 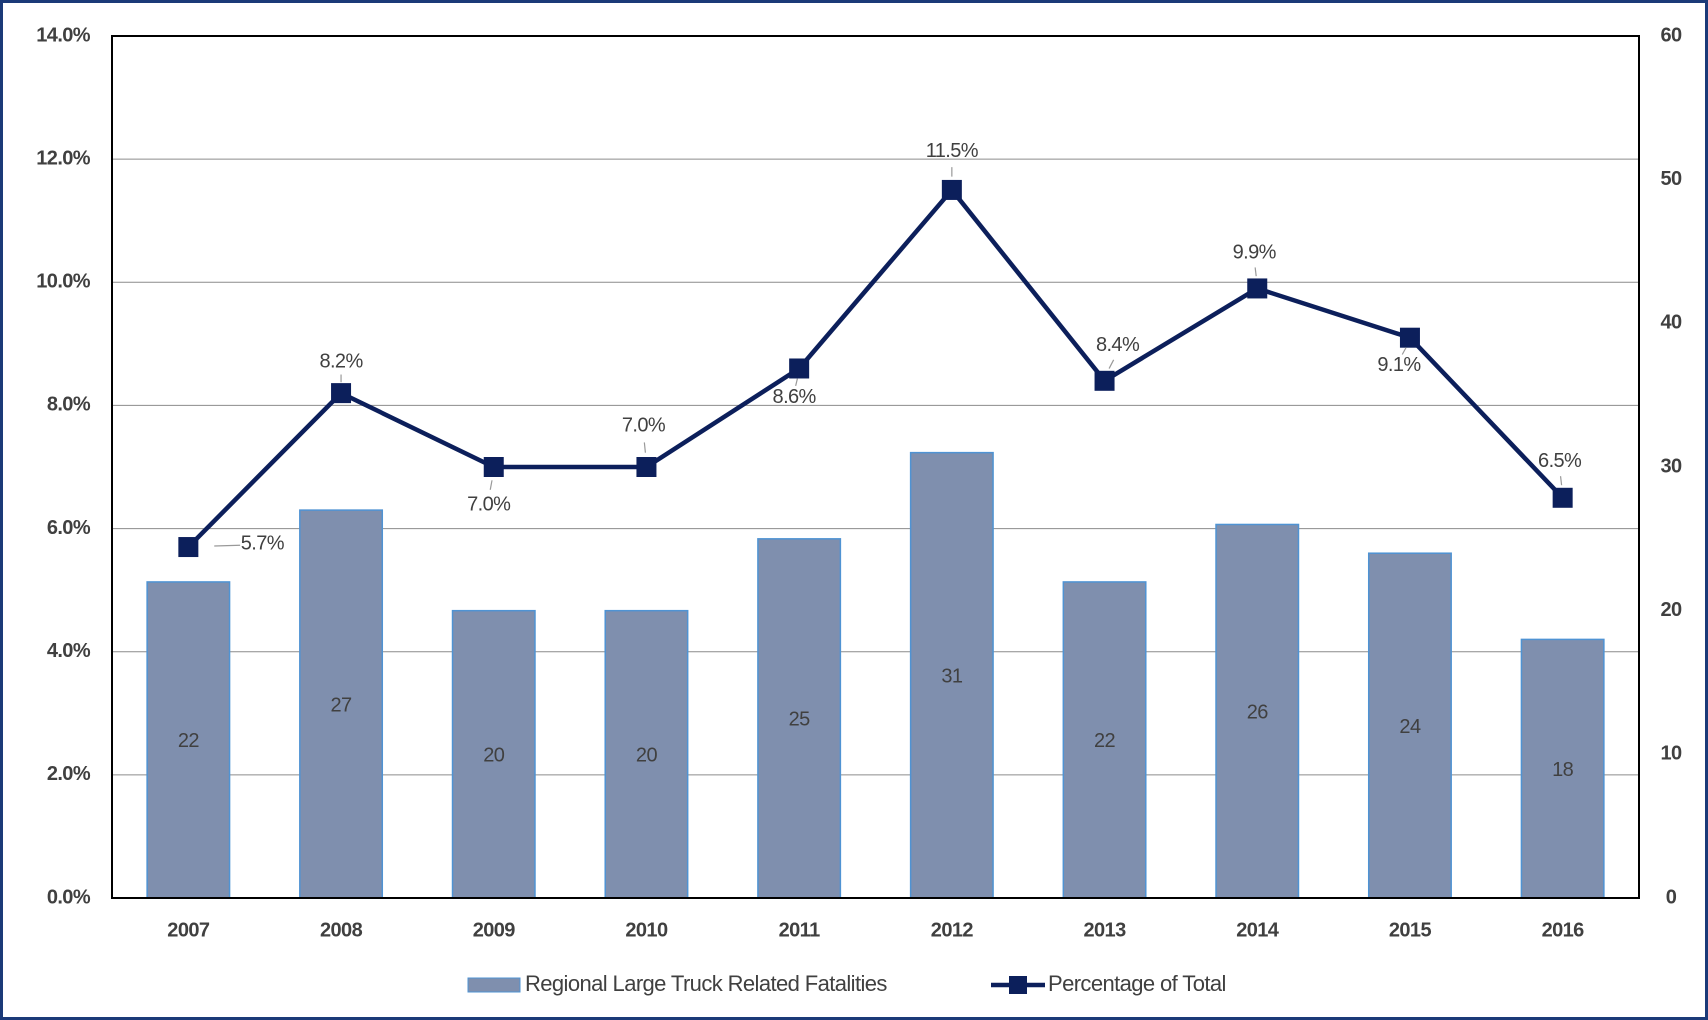 What do you see at coordinates (799, 930) in the screenshot?
I see `x-tick-label: 2011` at bounding box center [799, 930].